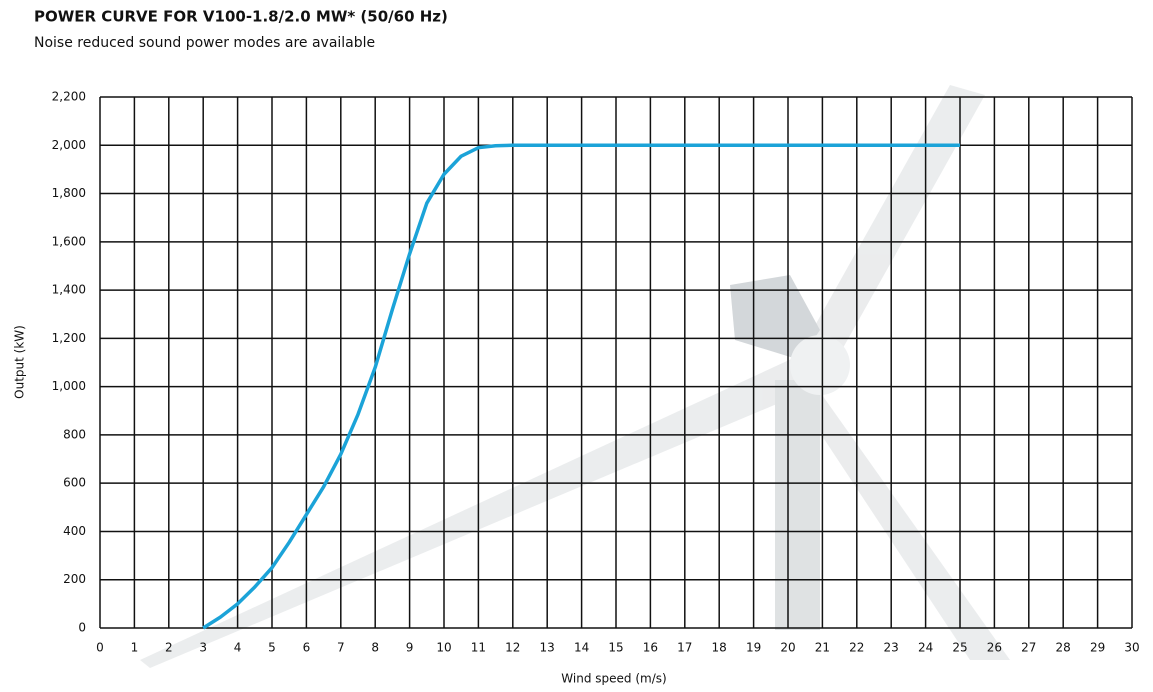 The width and height of the screenshot is (1153, 692). What do you see at coordinates (135, 648) in the screenshot?
I see `x-tick-label: 1` at bounding box center [135, 648].